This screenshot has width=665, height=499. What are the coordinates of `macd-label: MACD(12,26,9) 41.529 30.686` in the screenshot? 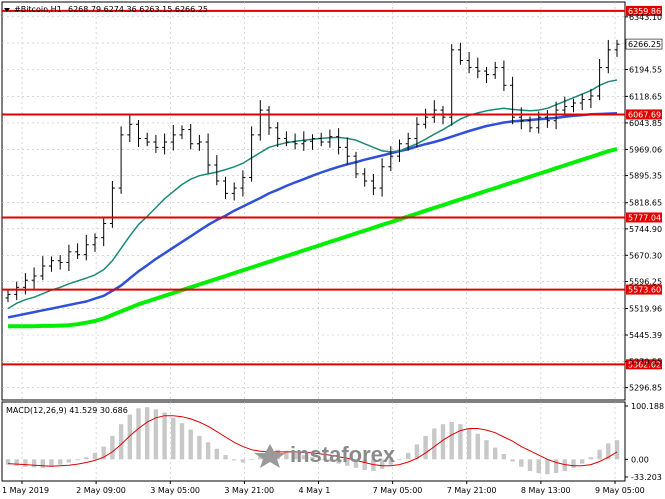 It's located at (67, 410).